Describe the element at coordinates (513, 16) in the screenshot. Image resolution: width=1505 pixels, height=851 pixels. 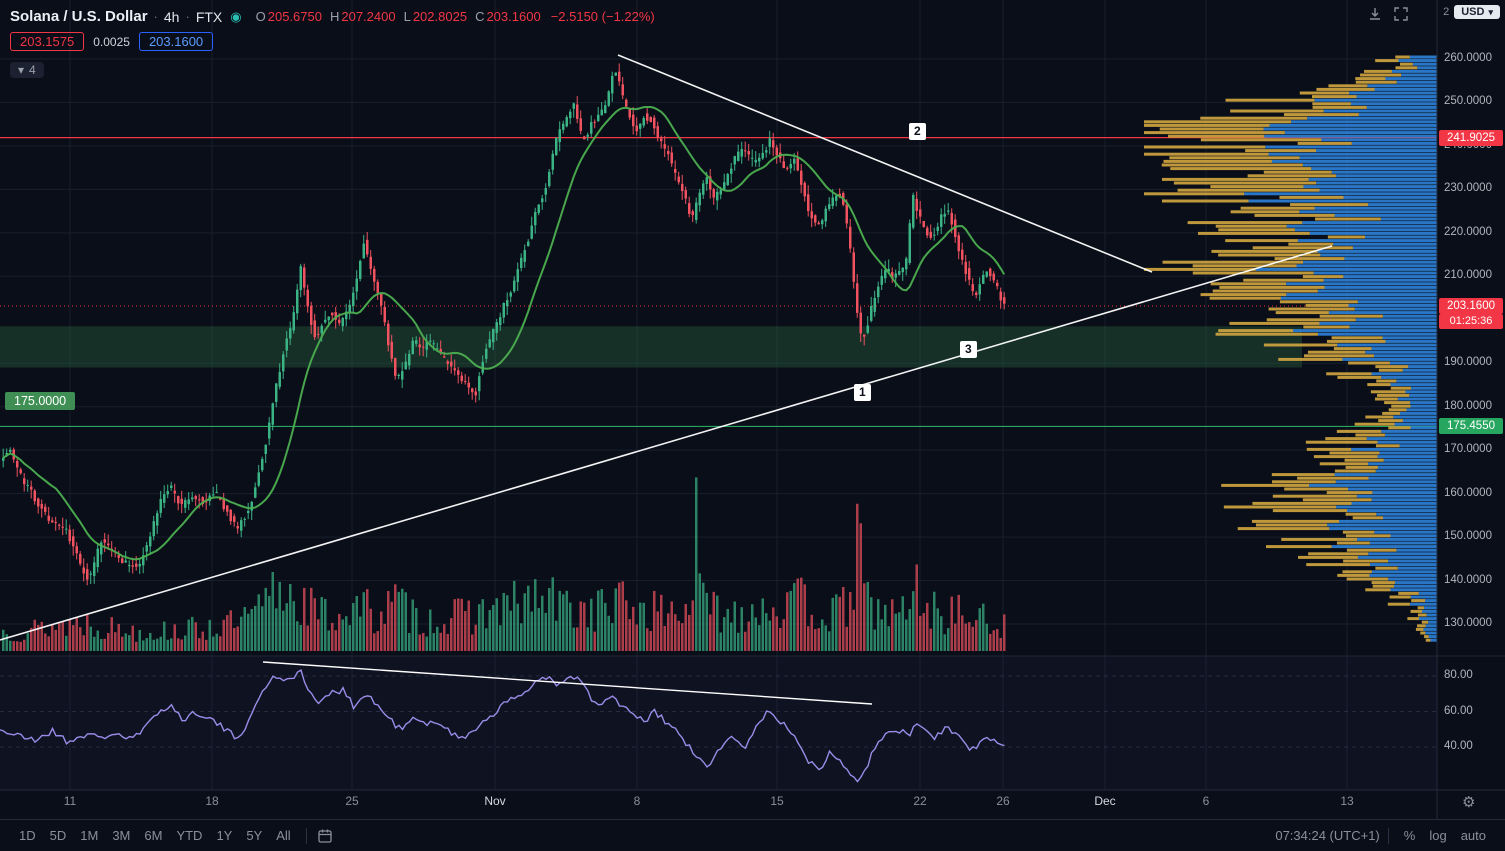
I see `close-value: 203.1600` at that location.